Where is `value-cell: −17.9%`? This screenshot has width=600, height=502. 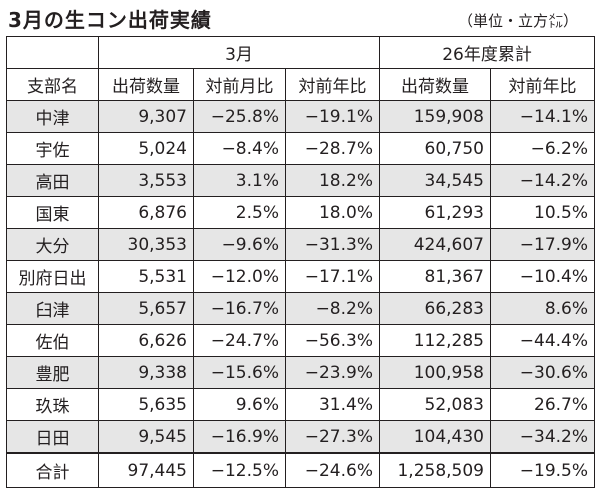
value-cell: −17.9% is located at coordinates (542, 244).